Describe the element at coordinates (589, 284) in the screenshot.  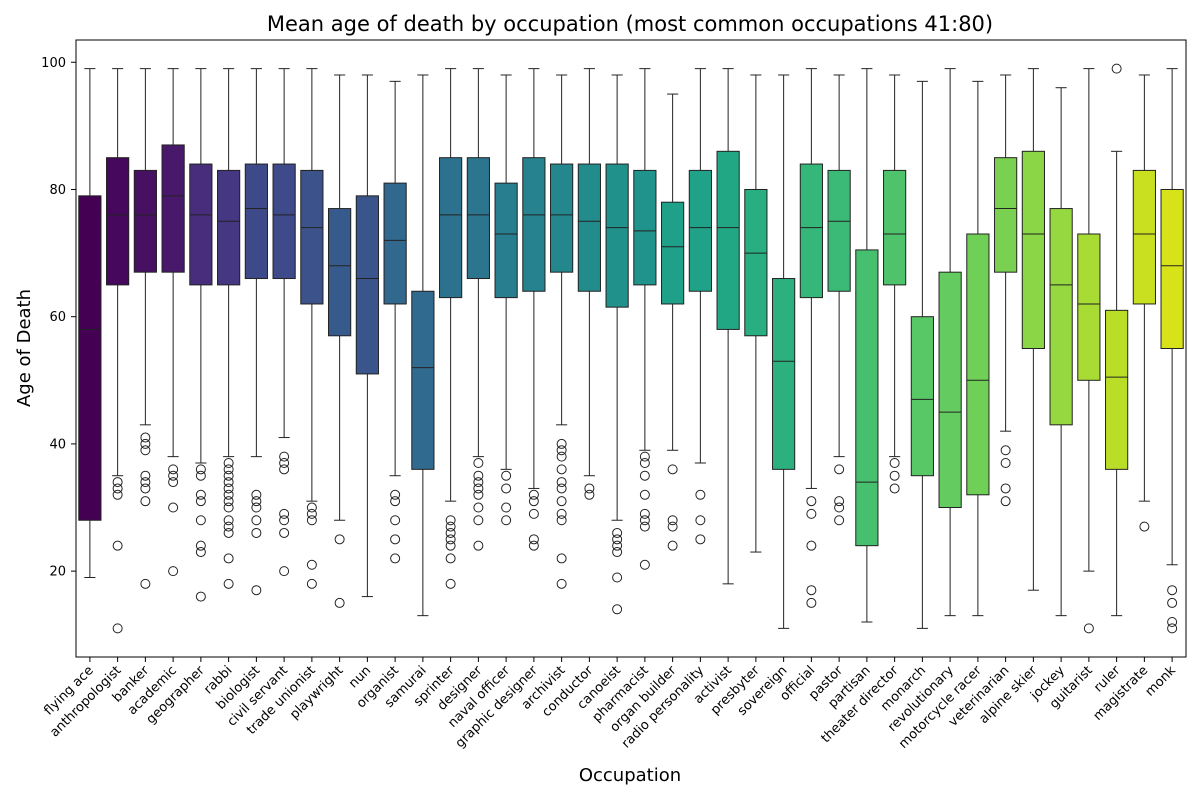
I see `box-conductor` at that location.